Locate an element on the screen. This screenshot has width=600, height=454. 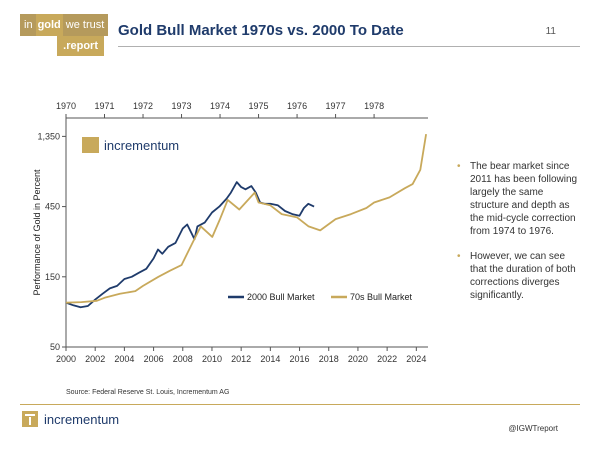
footer-divider is located at coordinates (300, 404).